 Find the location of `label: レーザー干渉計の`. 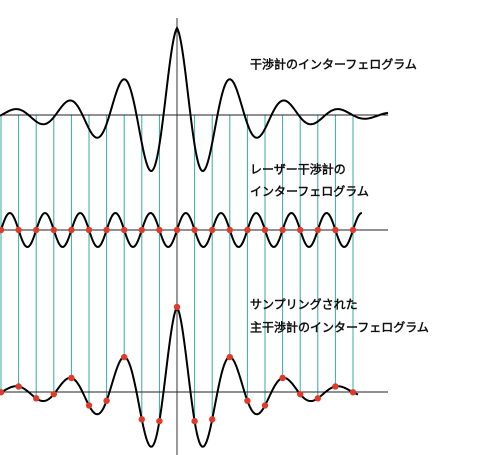

label: レーザー干渉計の is located at coordinates (298, 169).